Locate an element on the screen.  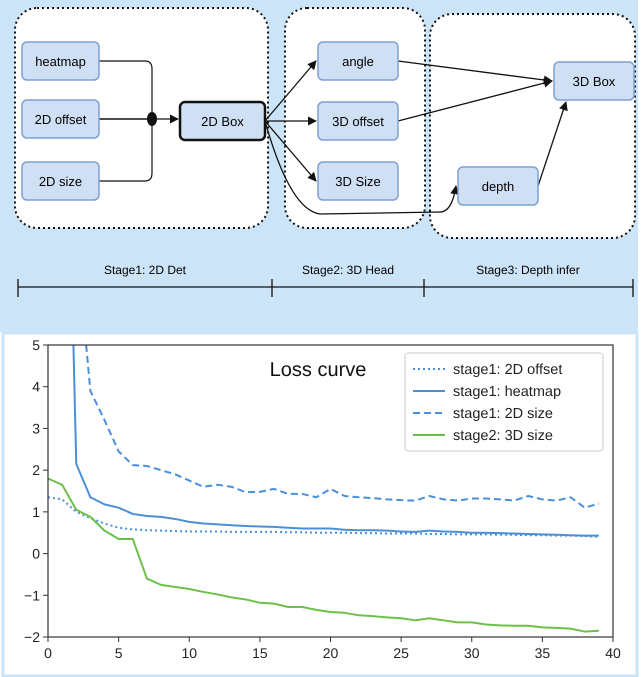
text: Stage2: 3D Head is located at coordinates (348, 270).